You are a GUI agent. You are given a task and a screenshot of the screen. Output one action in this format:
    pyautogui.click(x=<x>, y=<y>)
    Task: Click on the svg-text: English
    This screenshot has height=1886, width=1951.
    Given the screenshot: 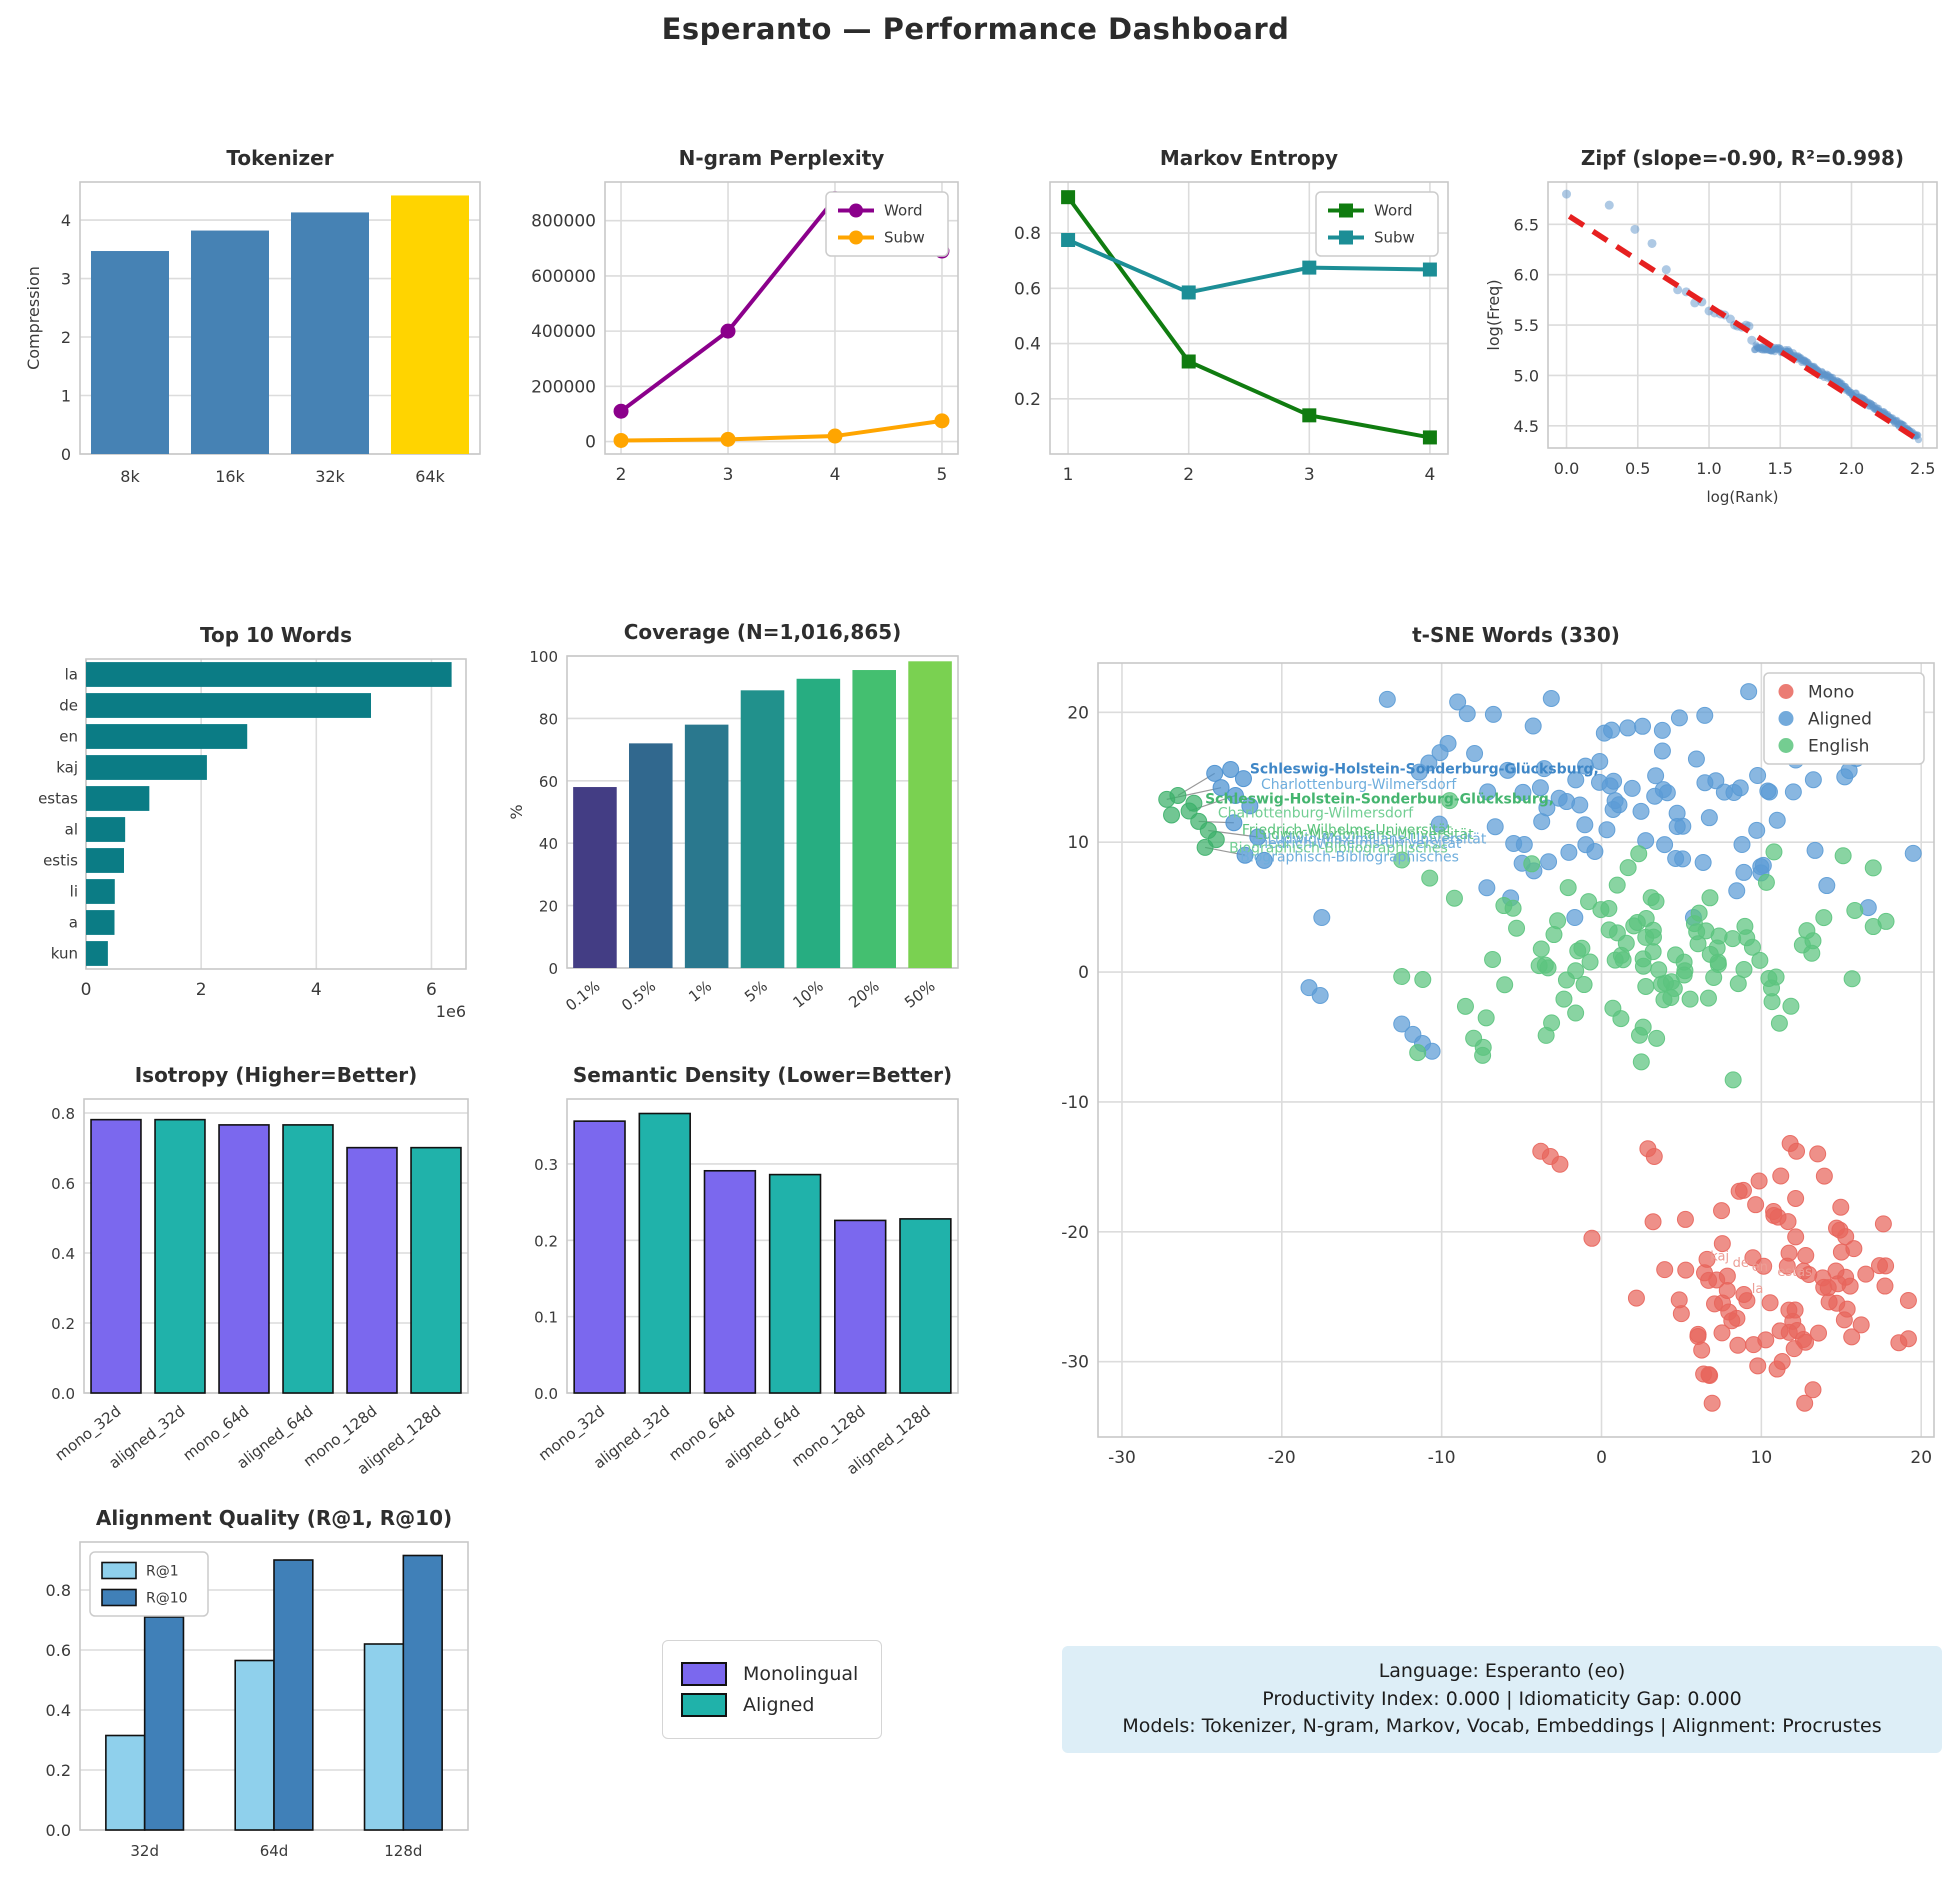 What is the action you would take?
    pyautogui.click(x=1838, y=747)
    